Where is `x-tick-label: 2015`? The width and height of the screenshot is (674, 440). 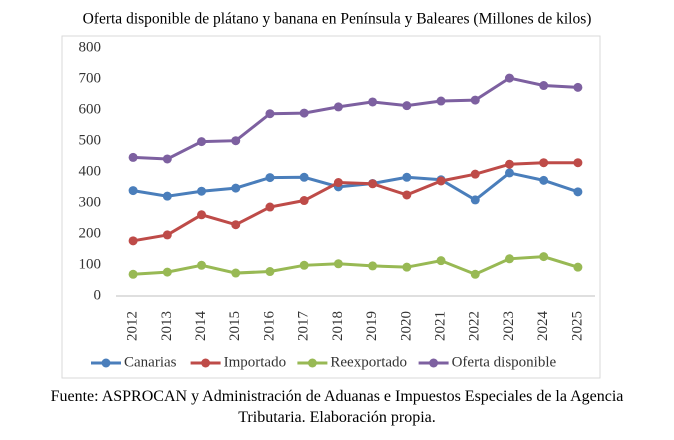 x-tick-label: 2015 is located at coordinates (235, 326).